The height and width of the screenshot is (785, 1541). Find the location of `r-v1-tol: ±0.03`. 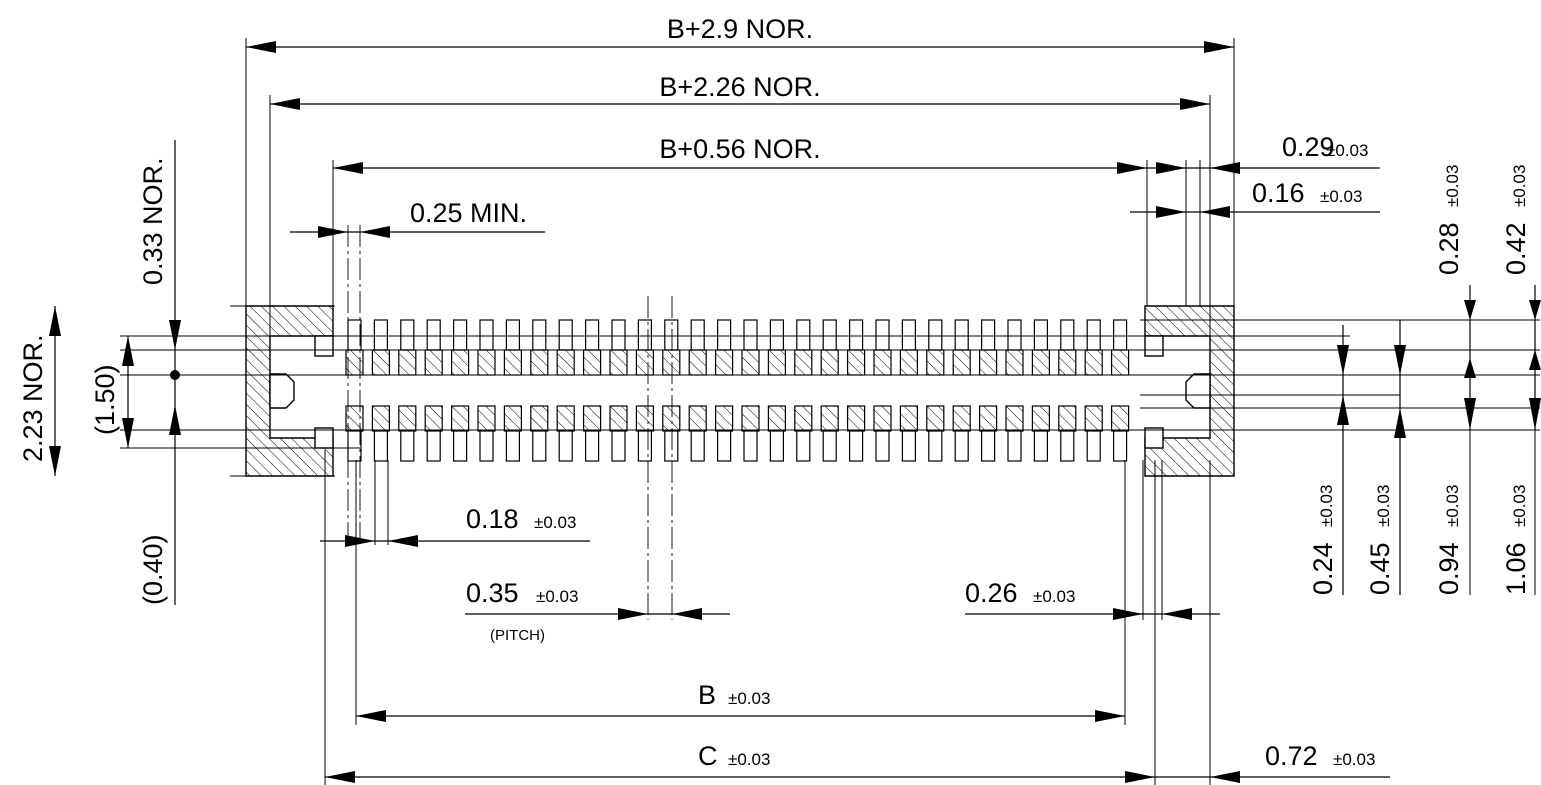

r-v1-tol: ±0.03 is located at coordinates (1452, 186).